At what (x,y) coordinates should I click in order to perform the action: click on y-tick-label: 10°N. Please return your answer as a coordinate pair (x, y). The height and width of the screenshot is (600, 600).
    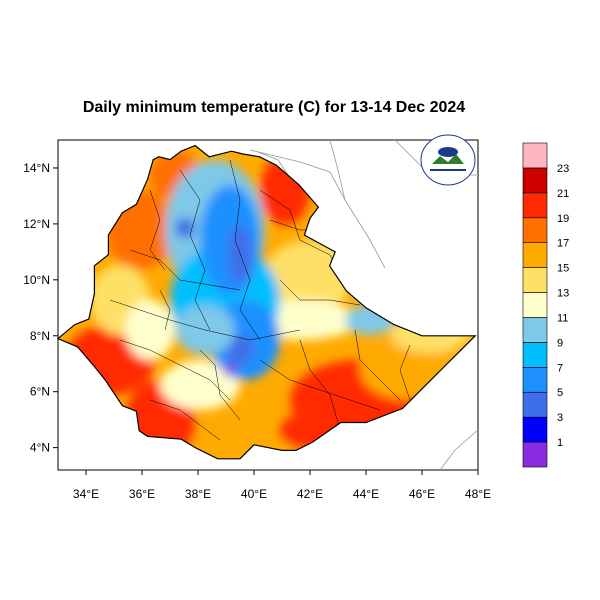
    Looking at the image, I should click on (36, 280).